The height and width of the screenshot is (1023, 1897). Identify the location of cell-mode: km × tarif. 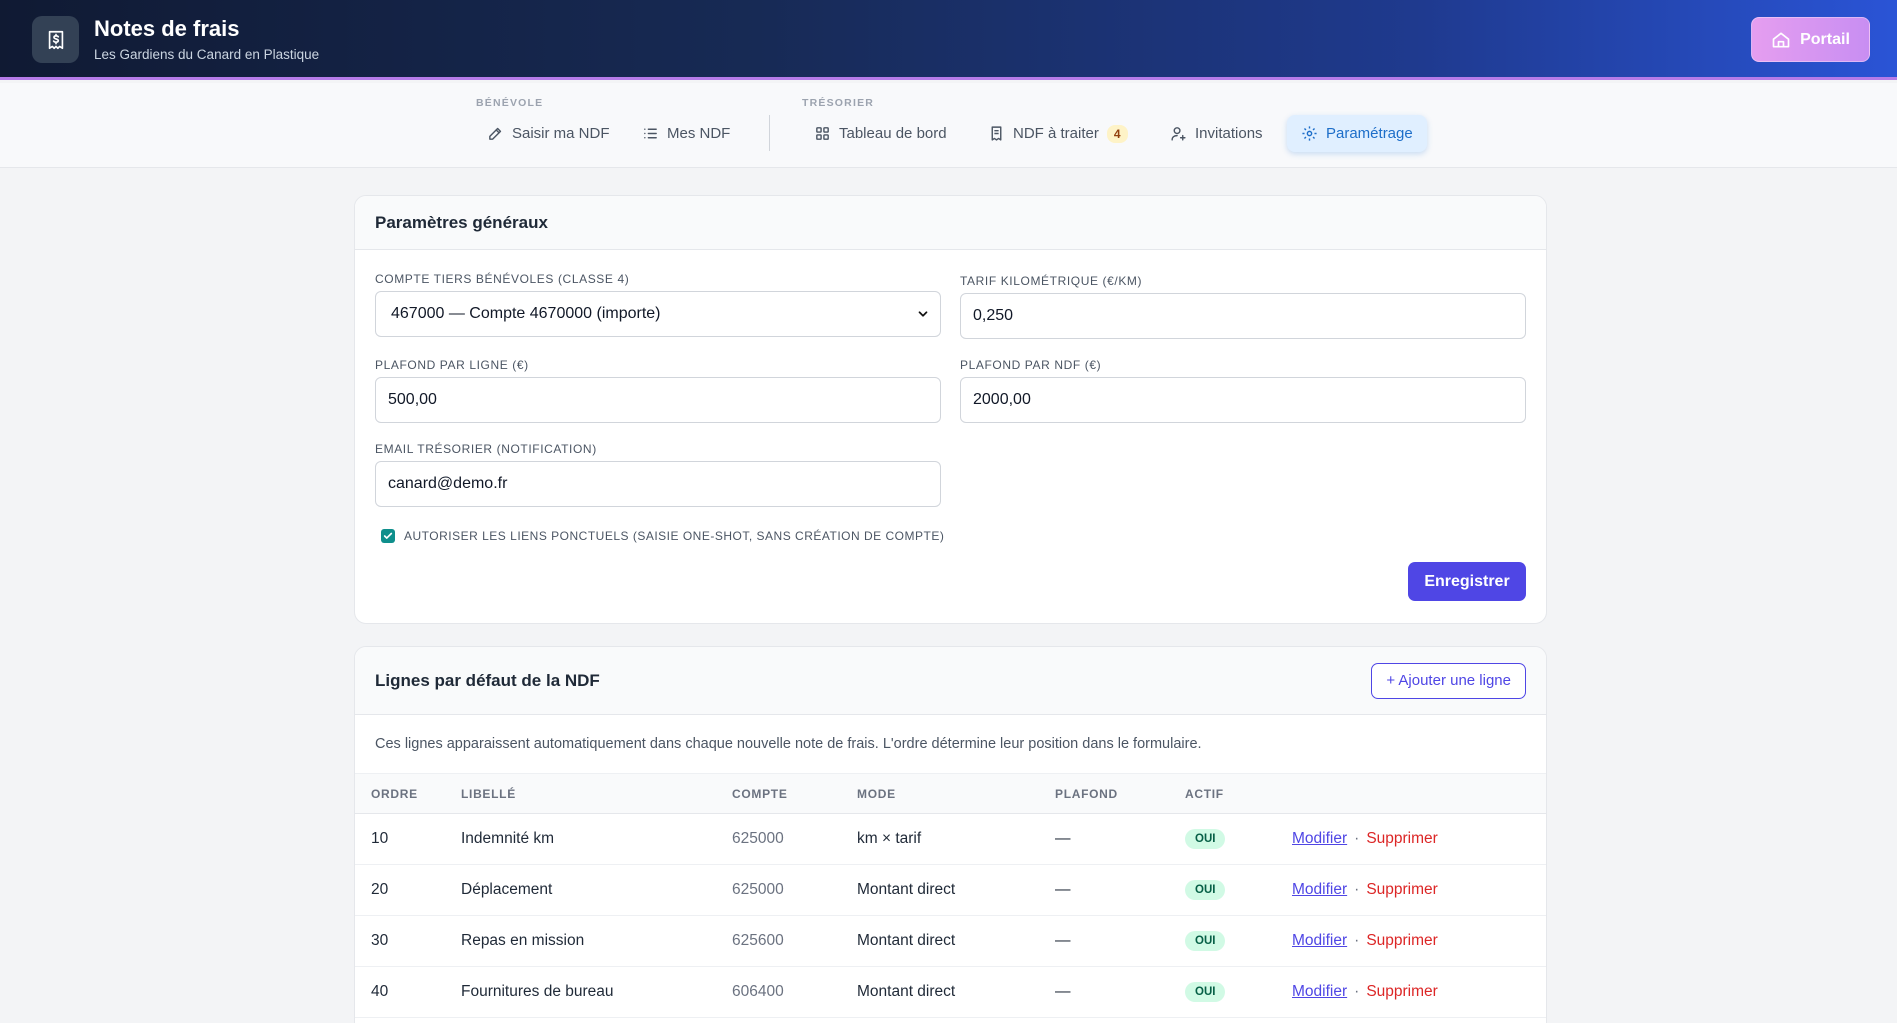
(956, 839).